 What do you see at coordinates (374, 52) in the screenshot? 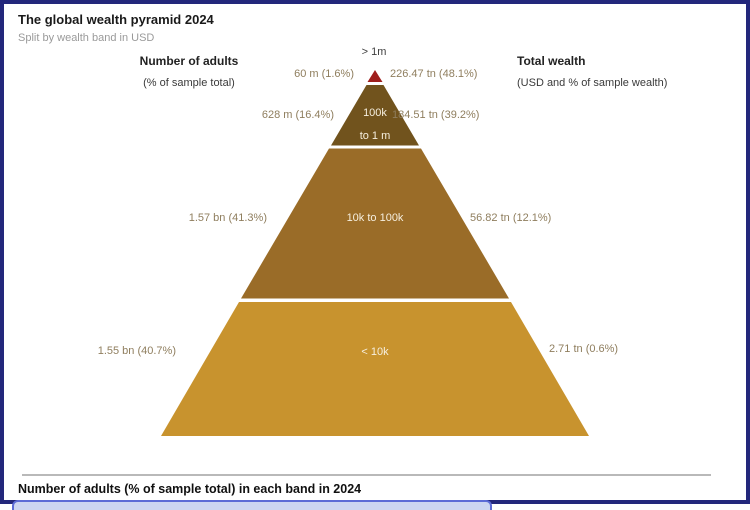
I see `band-gt-1m-label: > 1m` at bounding box center [374, 52].